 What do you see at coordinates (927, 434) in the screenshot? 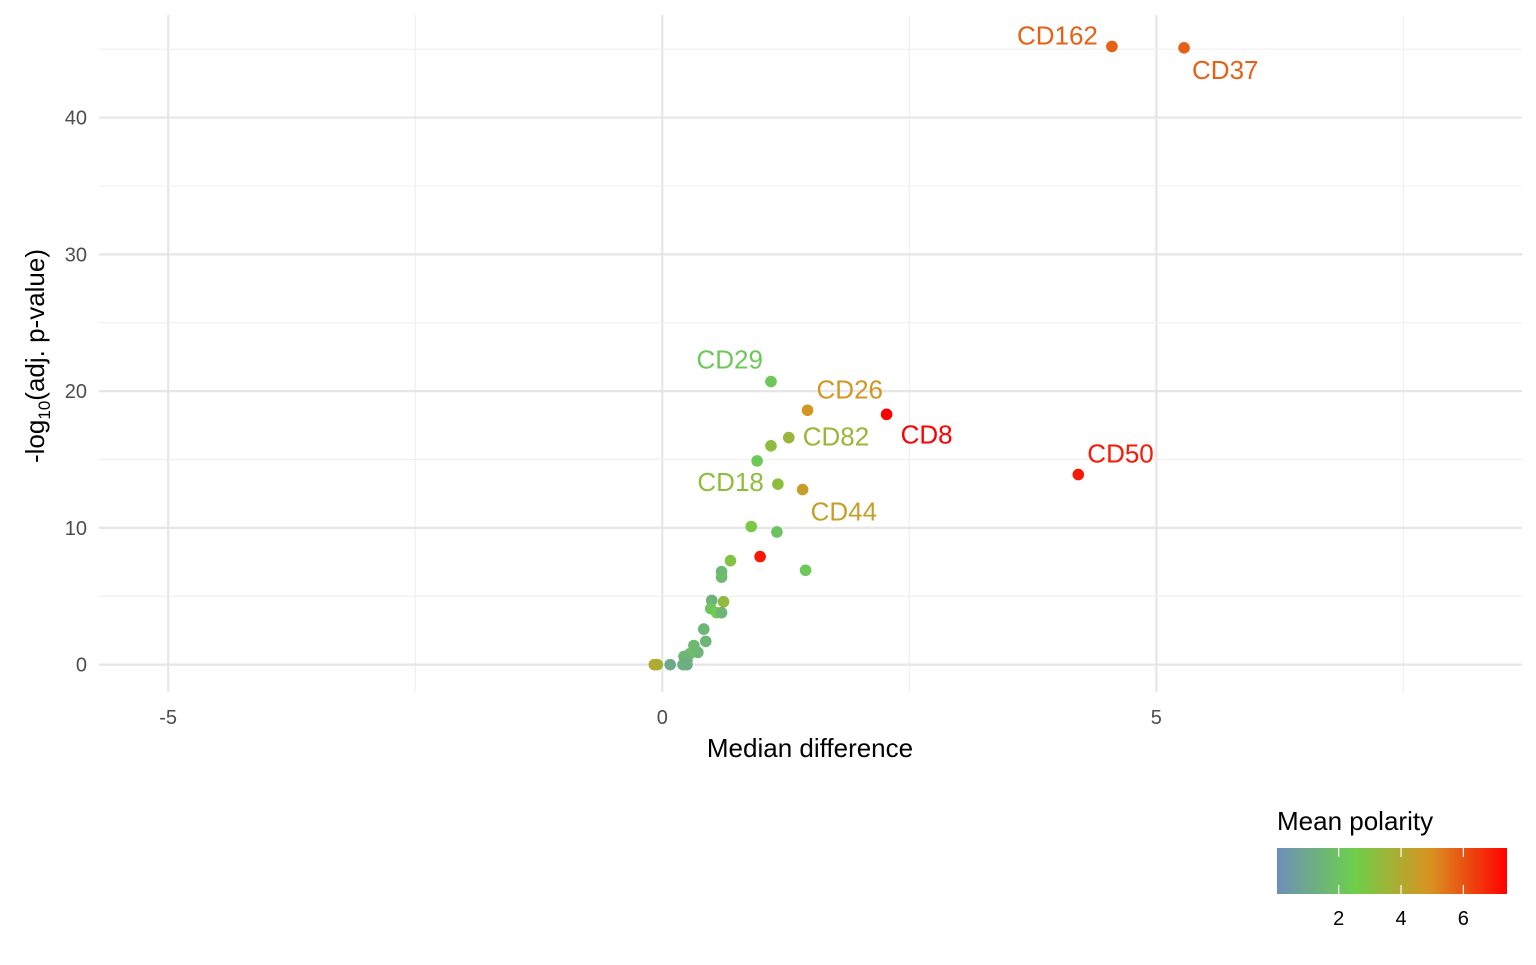
I see `point-label: CD8` at bounding box center [927, 434].